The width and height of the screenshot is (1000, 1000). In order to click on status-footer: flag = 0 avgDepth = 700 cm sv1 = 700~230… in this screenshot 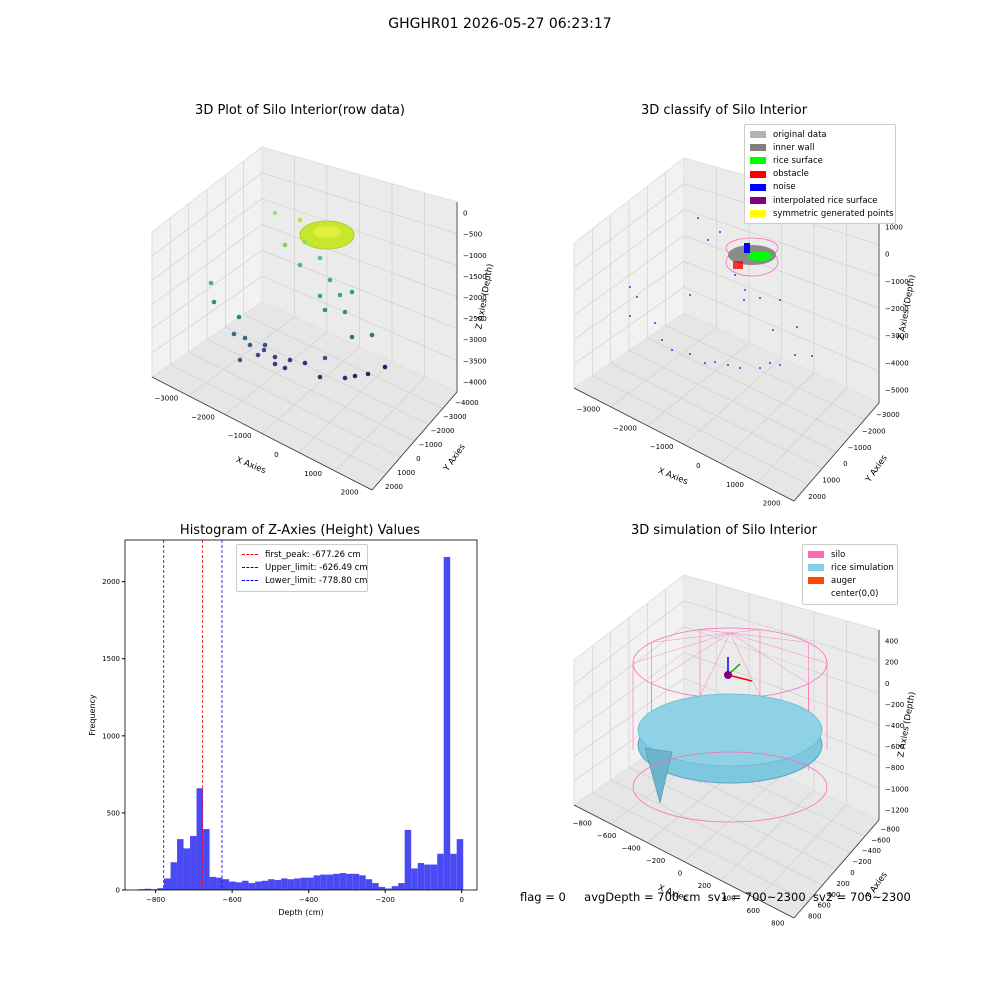, I will do `click(715, 897)`.